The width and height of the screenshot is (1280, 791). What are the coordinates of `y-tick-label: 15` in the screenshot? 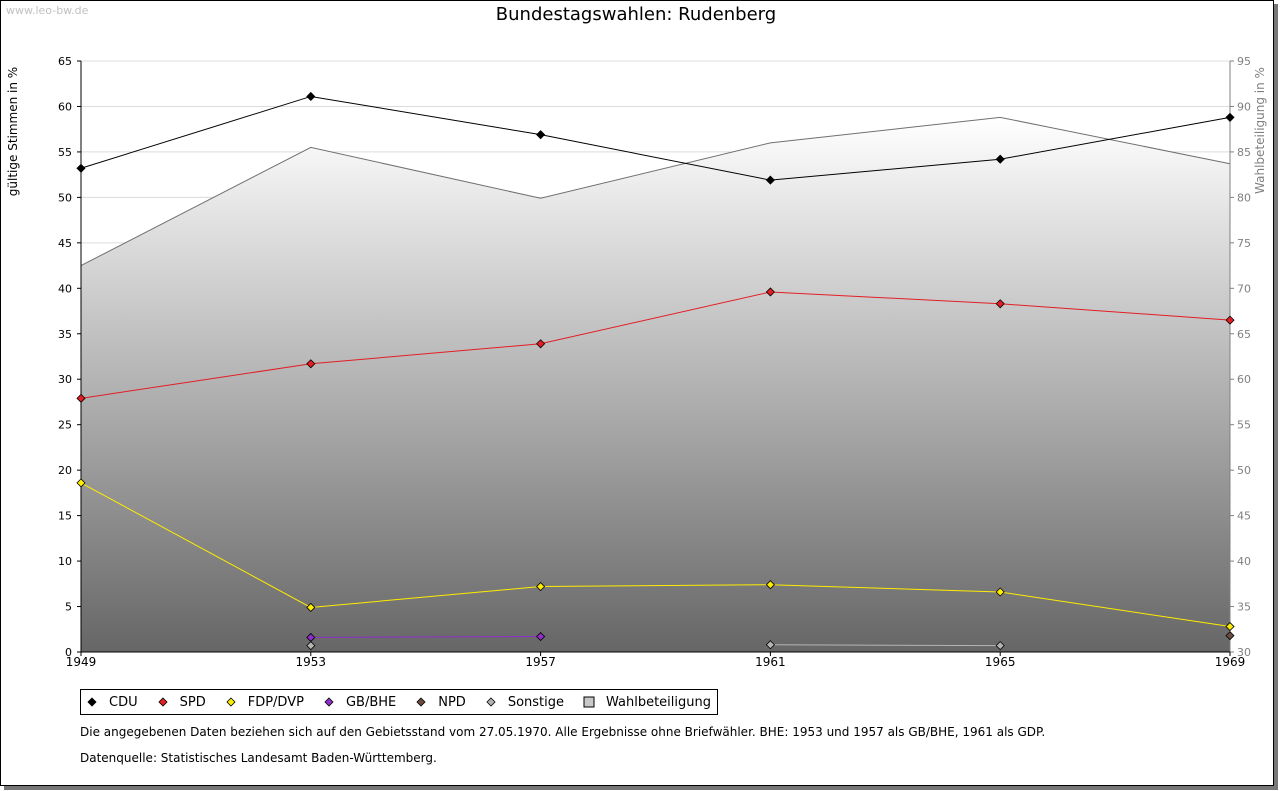 It's located at (65, 516).